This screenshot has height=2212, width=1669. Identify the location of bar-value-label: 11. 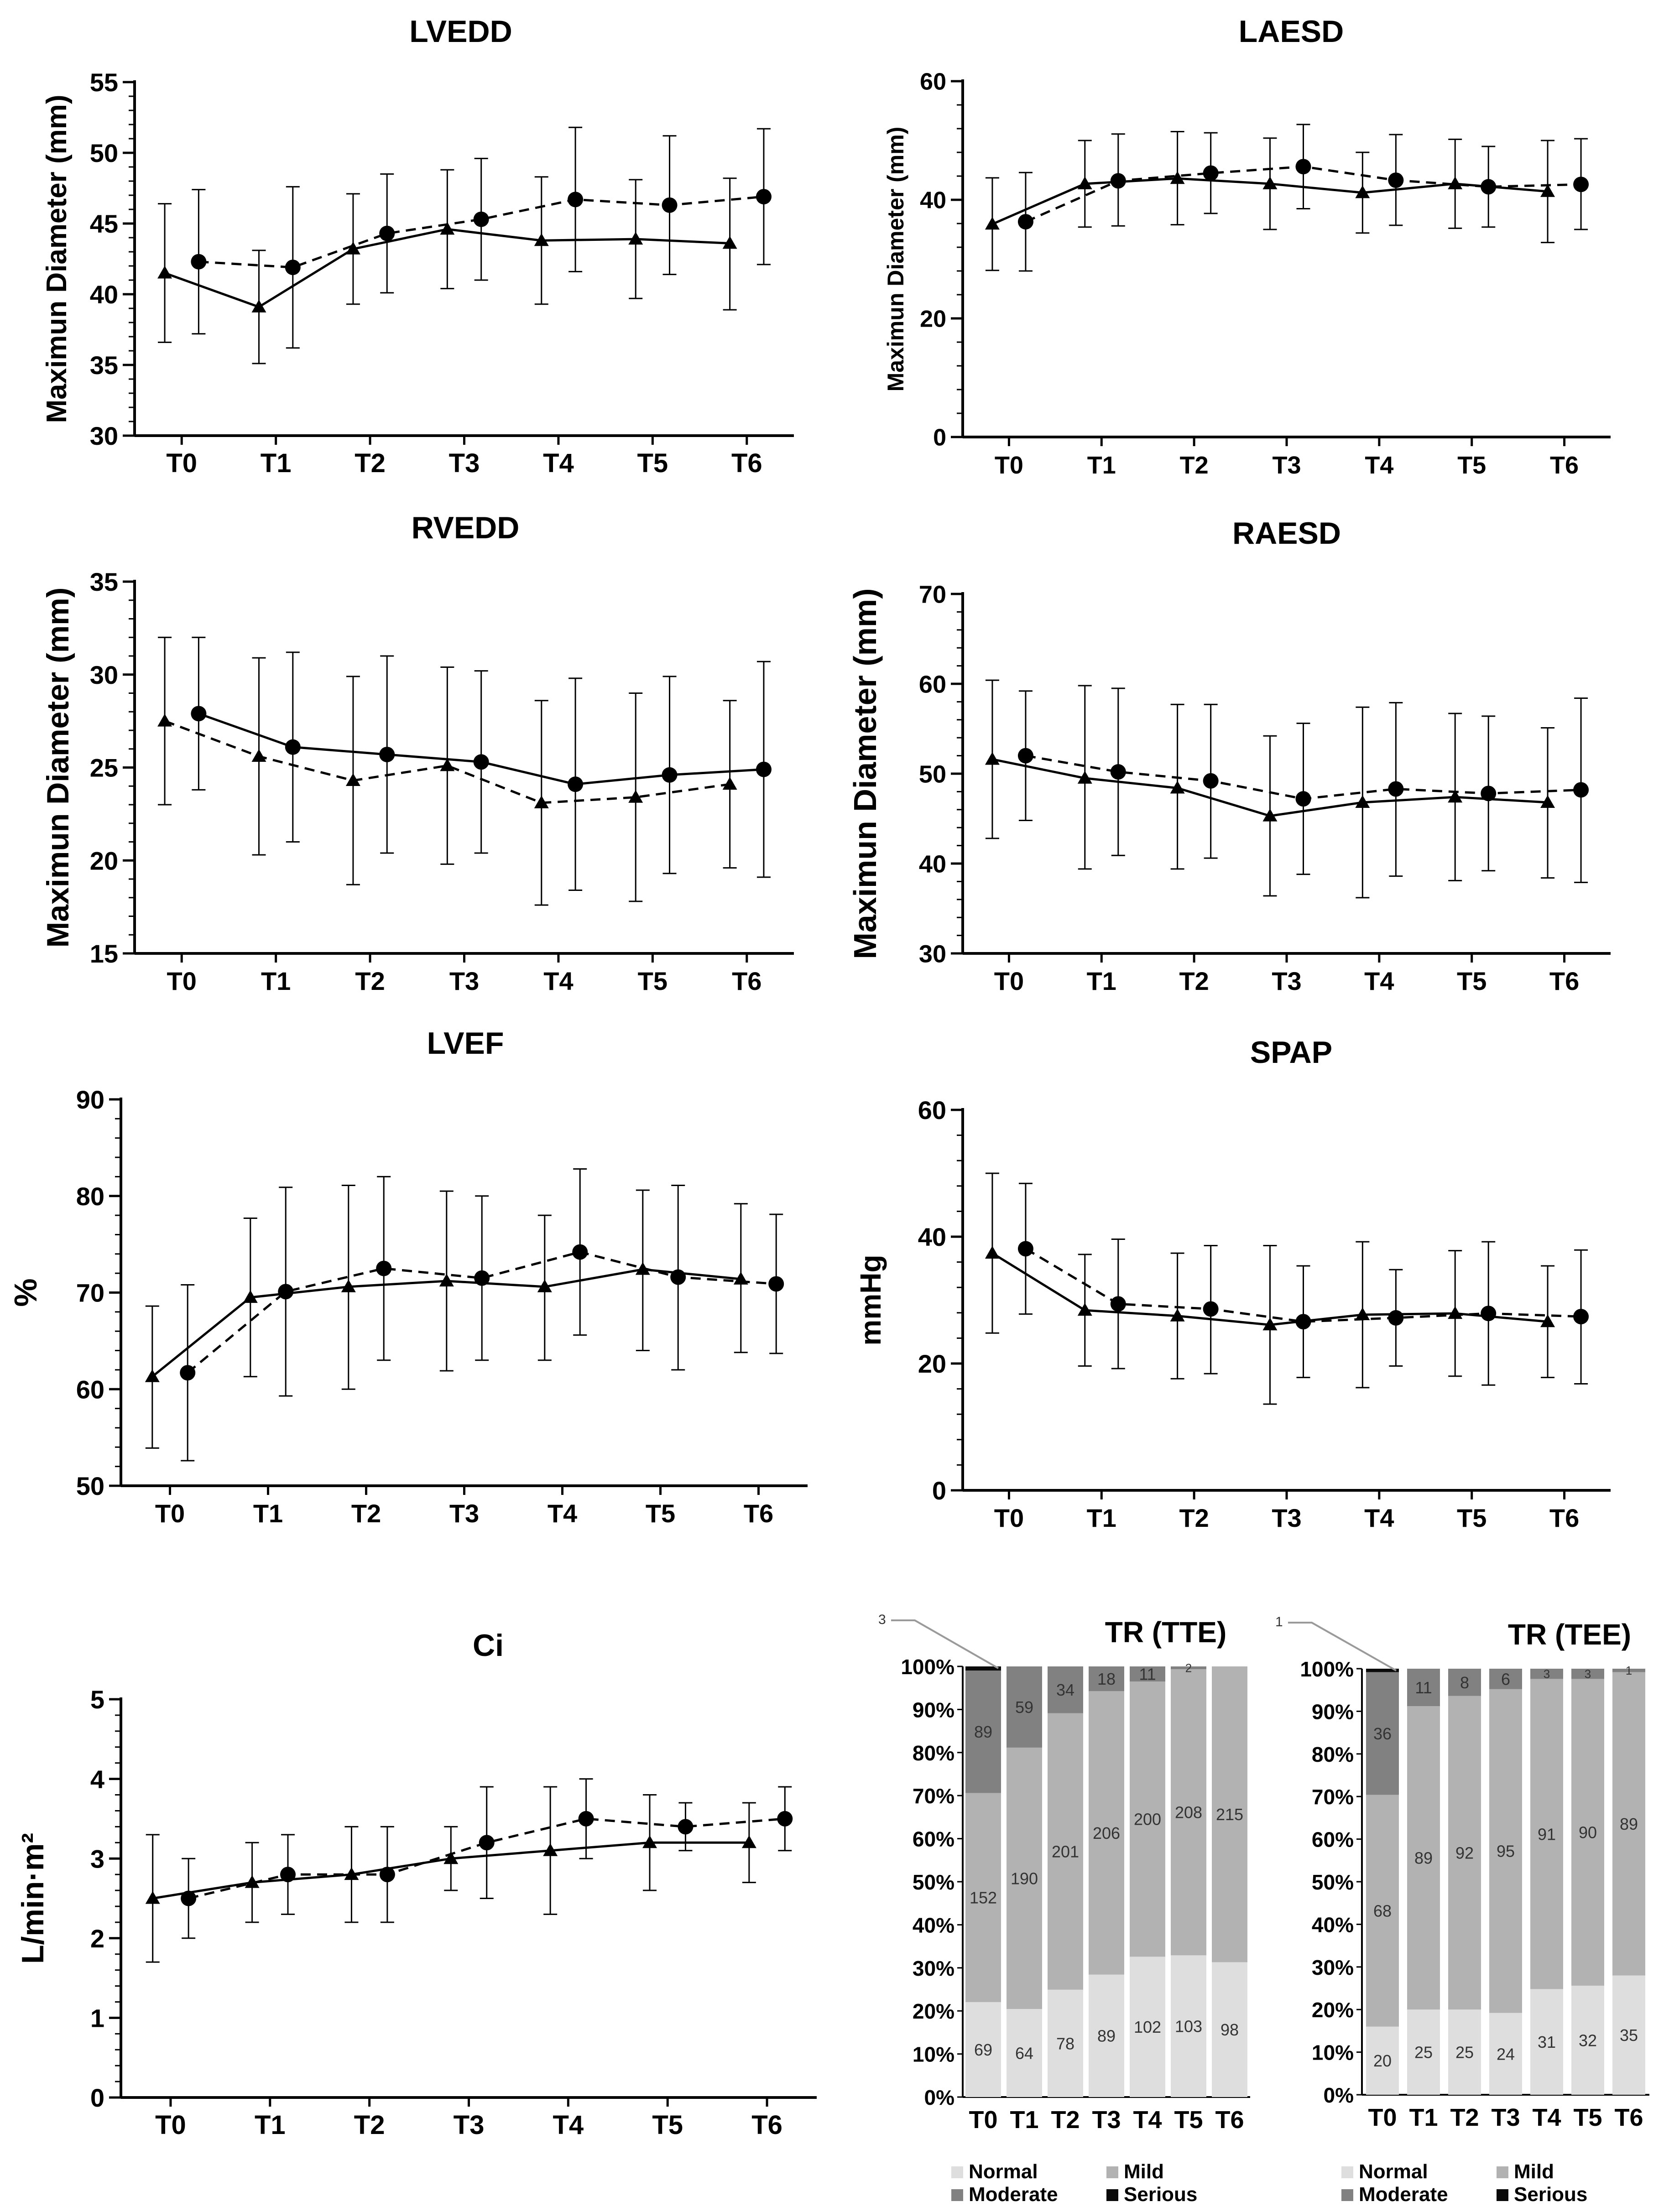
(1423, 1687).